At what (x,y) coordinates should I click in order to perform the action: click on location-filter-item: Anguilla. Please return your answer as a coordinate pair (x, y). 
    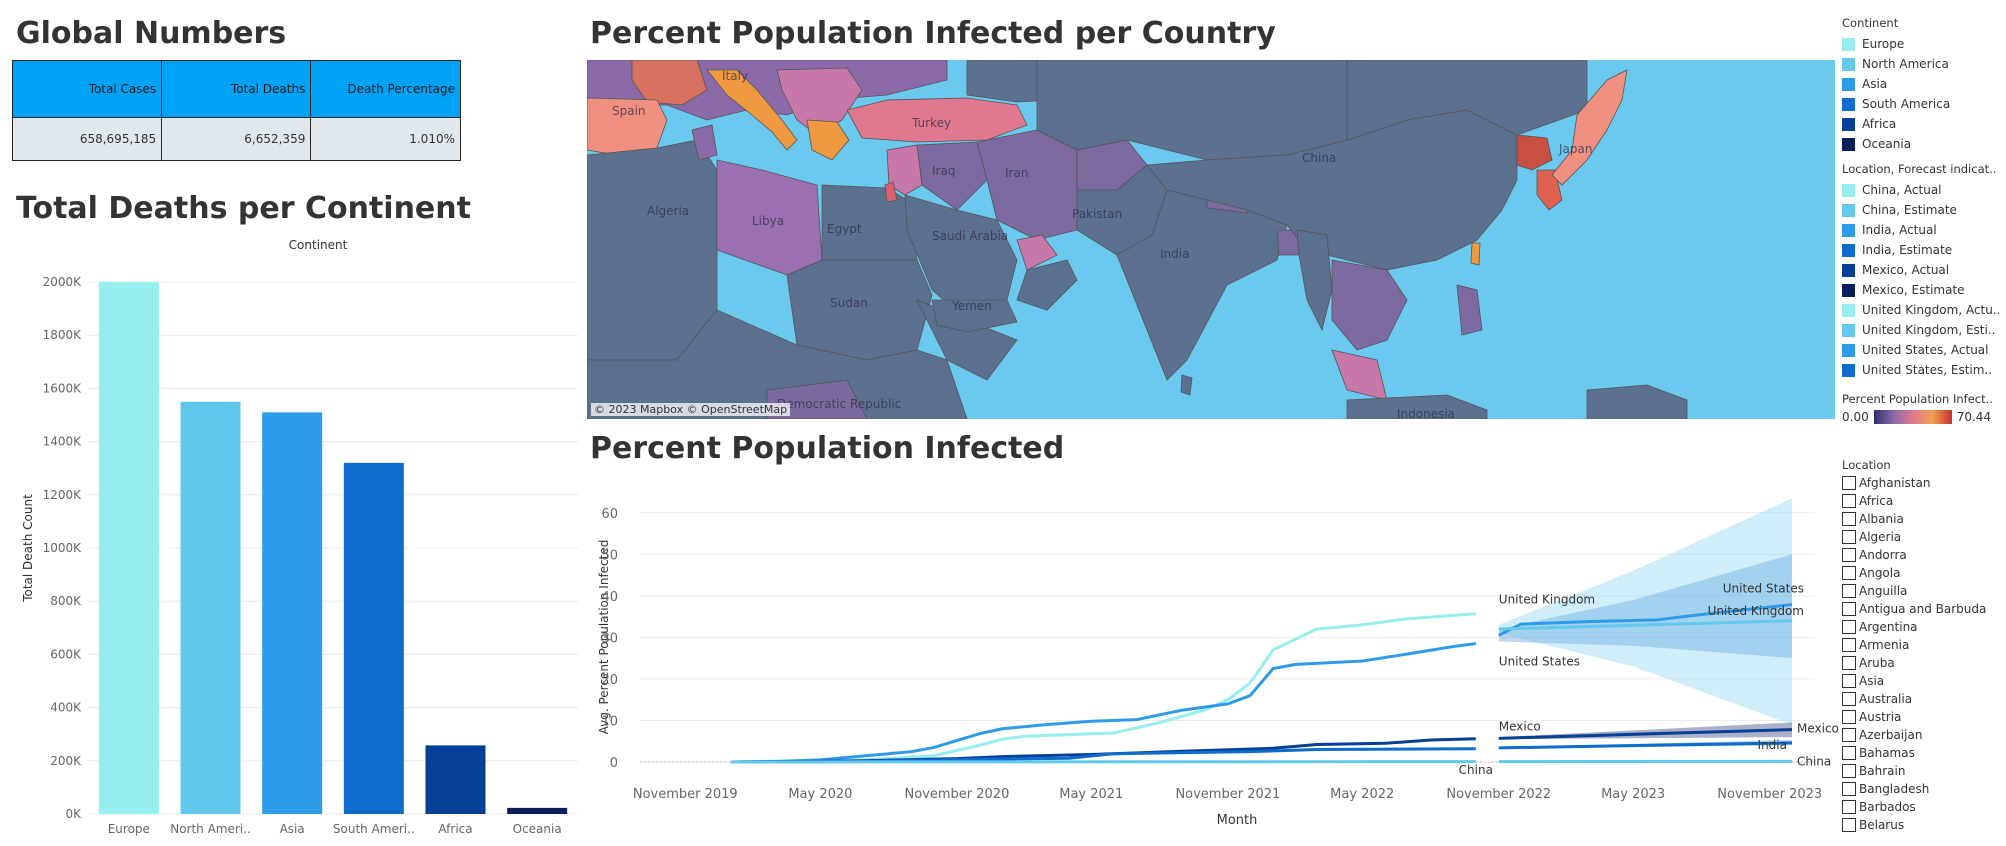
    Looking at the image, I should click on (1914, 591).